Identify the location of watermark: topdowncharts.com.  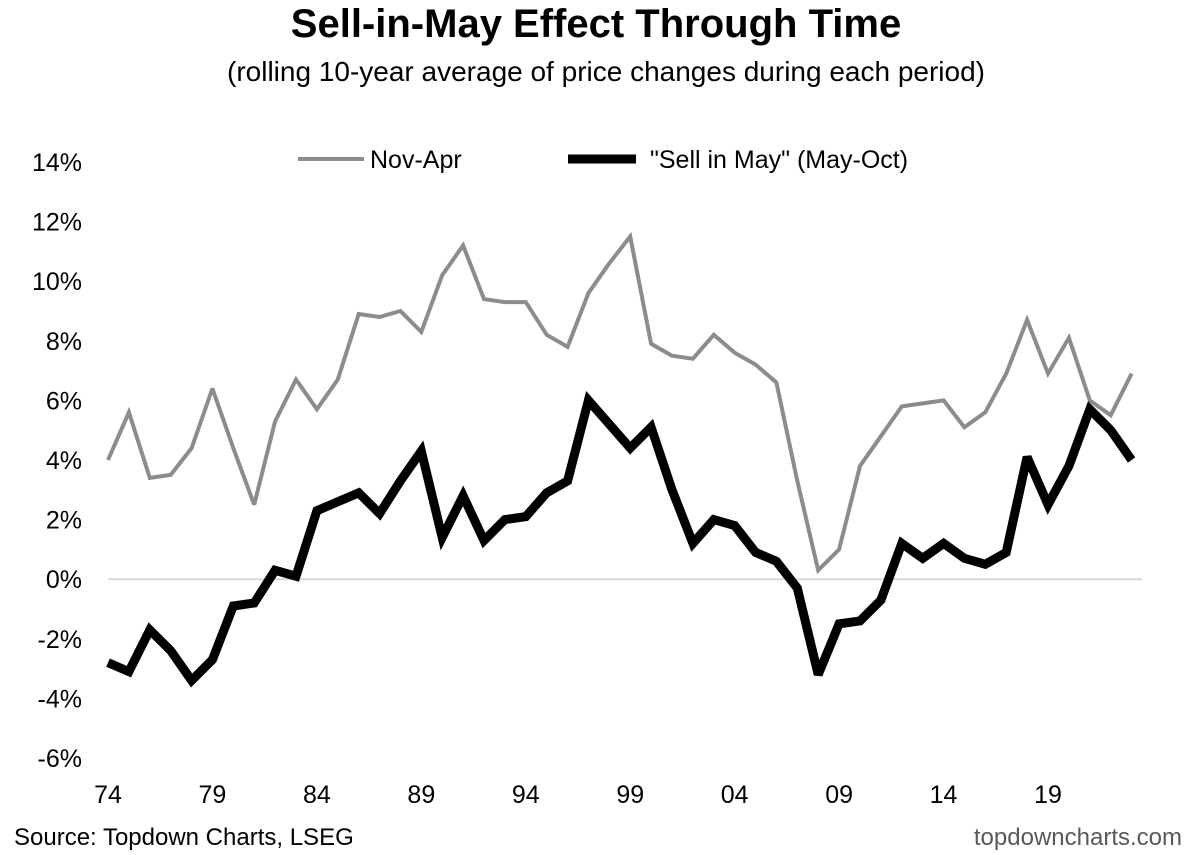
(1077, 837).